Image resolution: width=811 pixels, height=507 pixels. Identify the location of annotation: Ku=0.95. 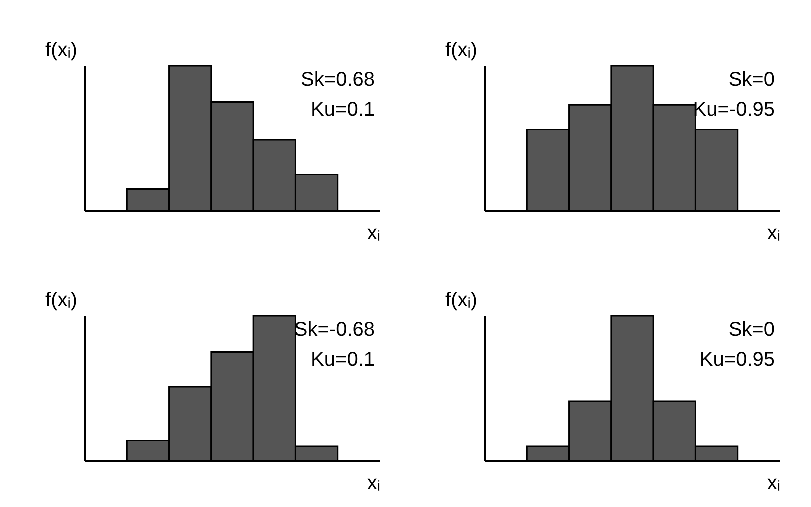
(737, 360).